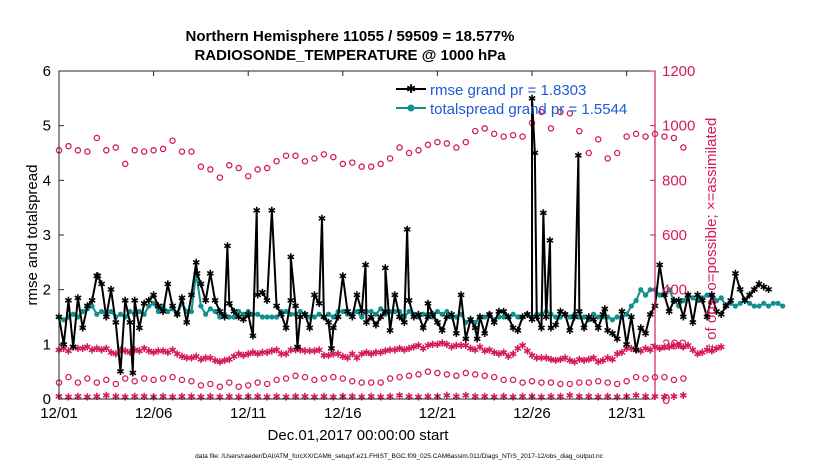 Image resolution: width=830 pixels, height=470 pixels. What do you see at coordinates (411, 89) in the screenshot?
I see `legend-rmse-marker: ✱` at bounding box center [411, 89].